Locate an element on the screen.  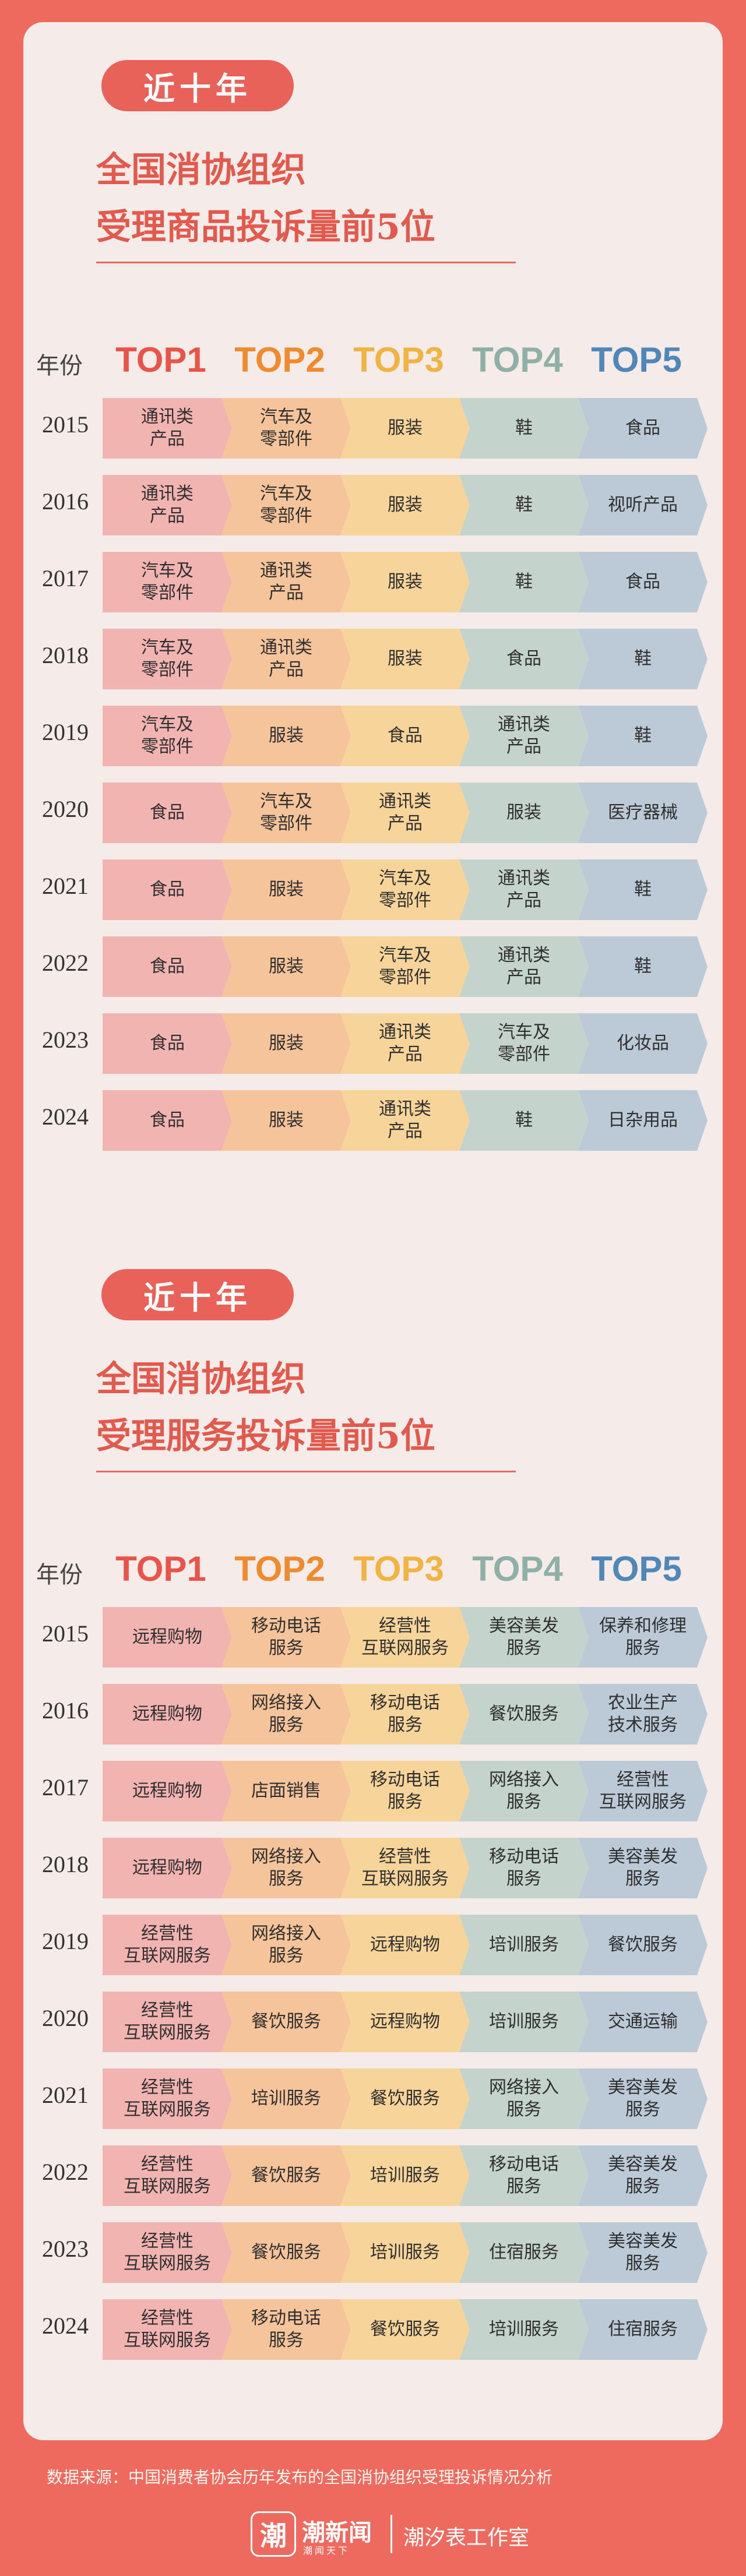
services-row-2024: 2024 经营性 互联网服务 移动电话 服务 餐饮服务 培训服务 住宿服务 is located at coordinates (373, 2329).